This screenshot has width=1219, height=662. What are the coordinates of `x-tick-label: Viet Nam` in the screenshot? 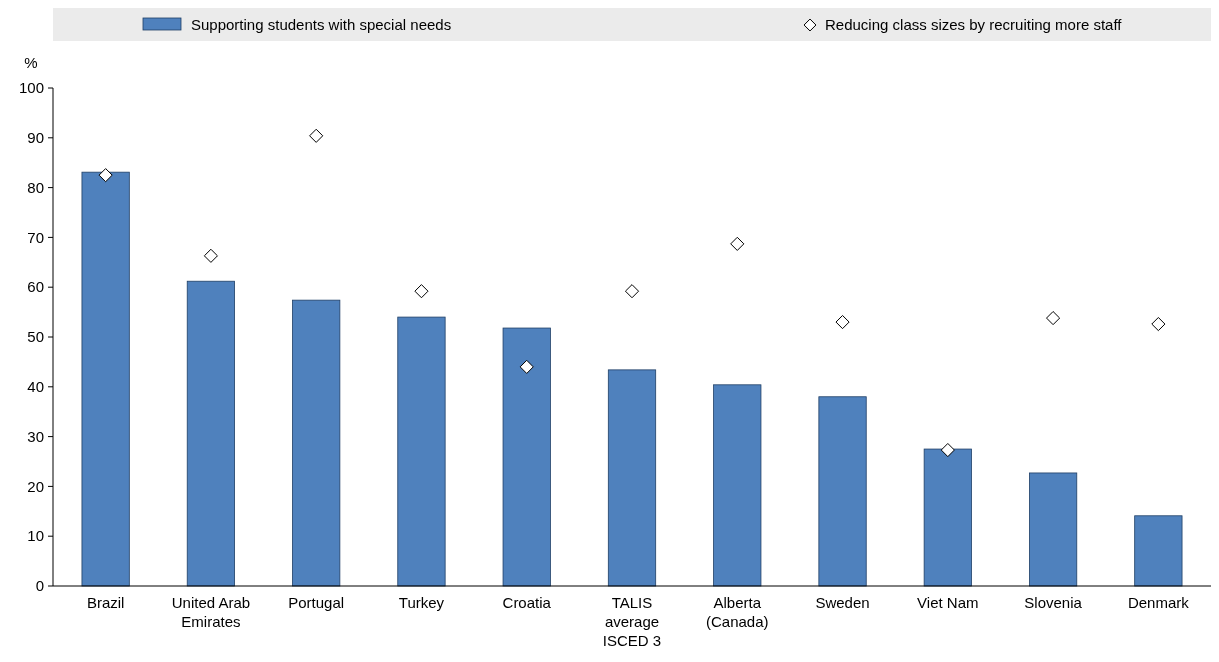 It's located at (948, 602).